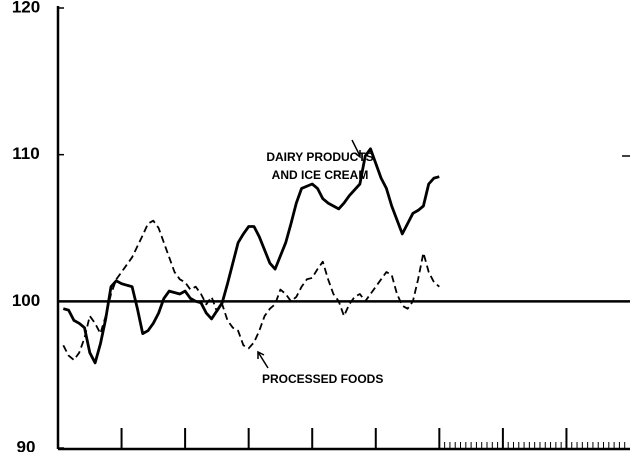  Describe the element at coordinates (26, 8) in the screenshot. I see `y-tick-label: 120` at that location.